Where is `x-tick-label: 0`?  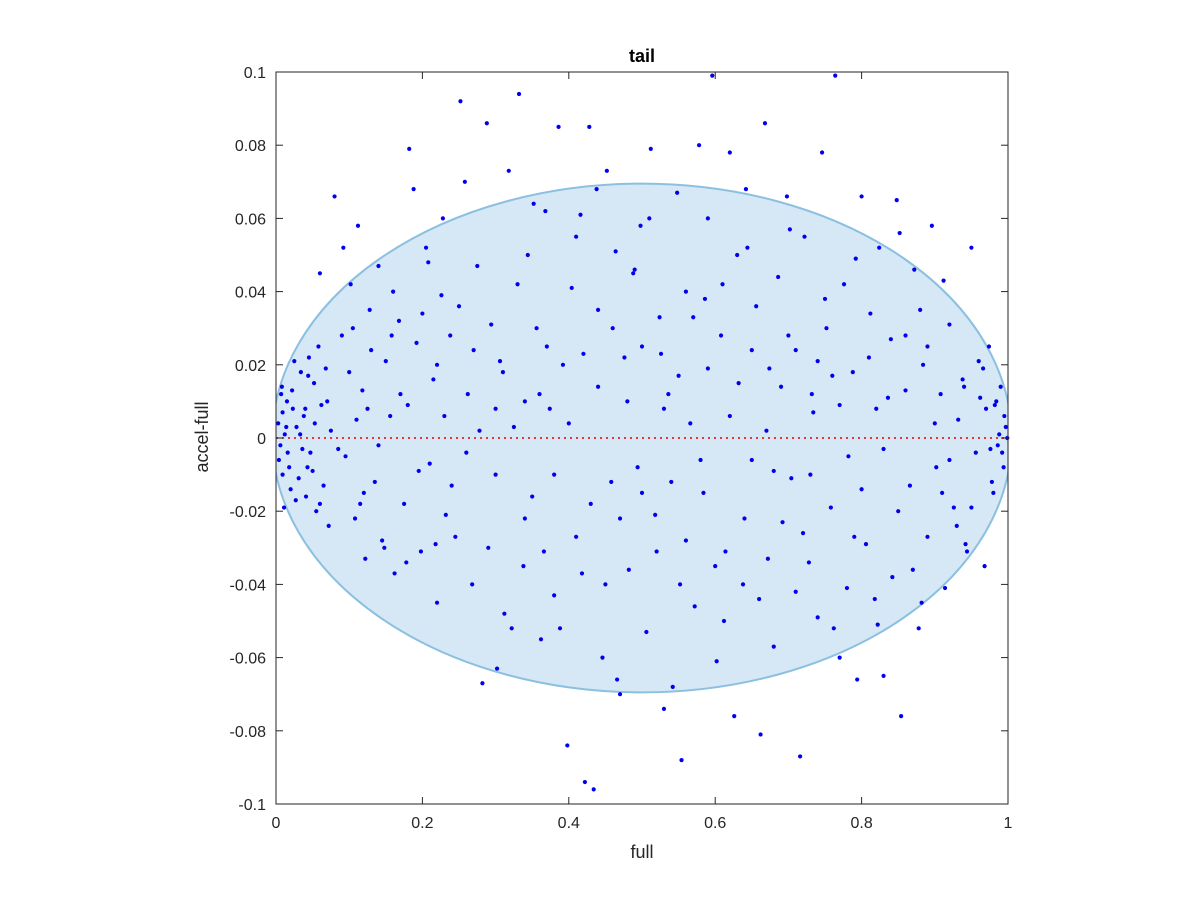 x-tick-label: 0 is located at coordinates (276, 823).